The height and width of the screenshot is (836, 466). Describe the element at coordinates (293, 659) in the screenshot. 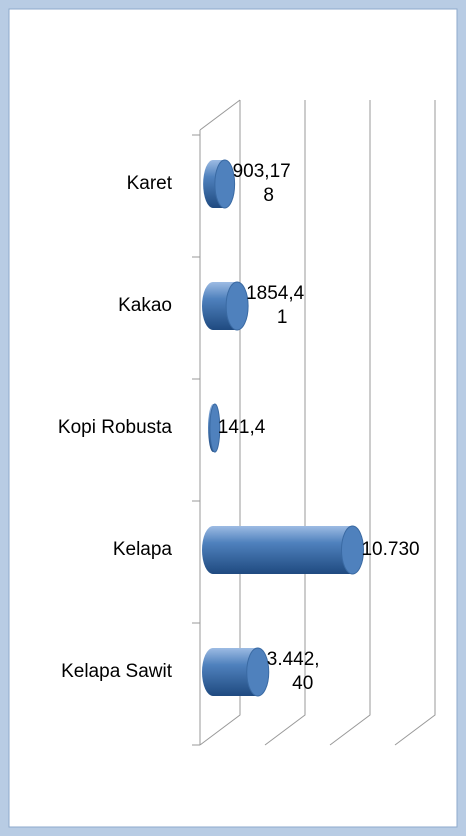

I see `value-label-line: 3.442,` at that location.